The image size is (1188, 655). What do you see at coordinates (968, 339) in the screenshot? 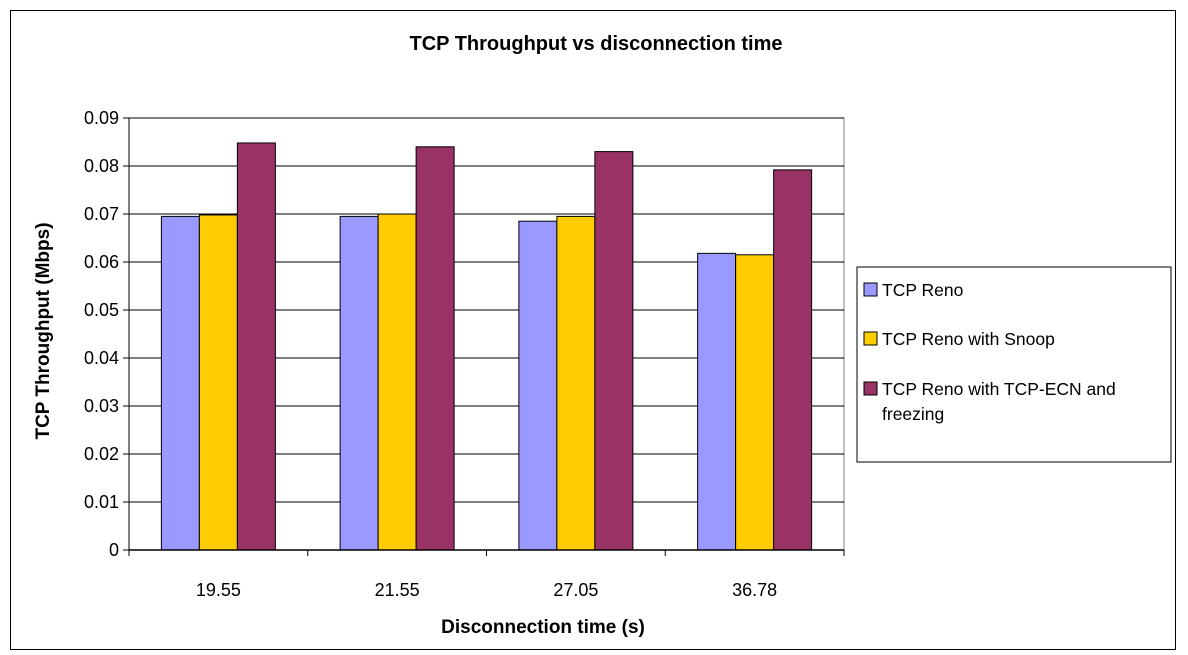
I see `legend-label: TCP Reno with Snoop` at bounding box center [968, 339].